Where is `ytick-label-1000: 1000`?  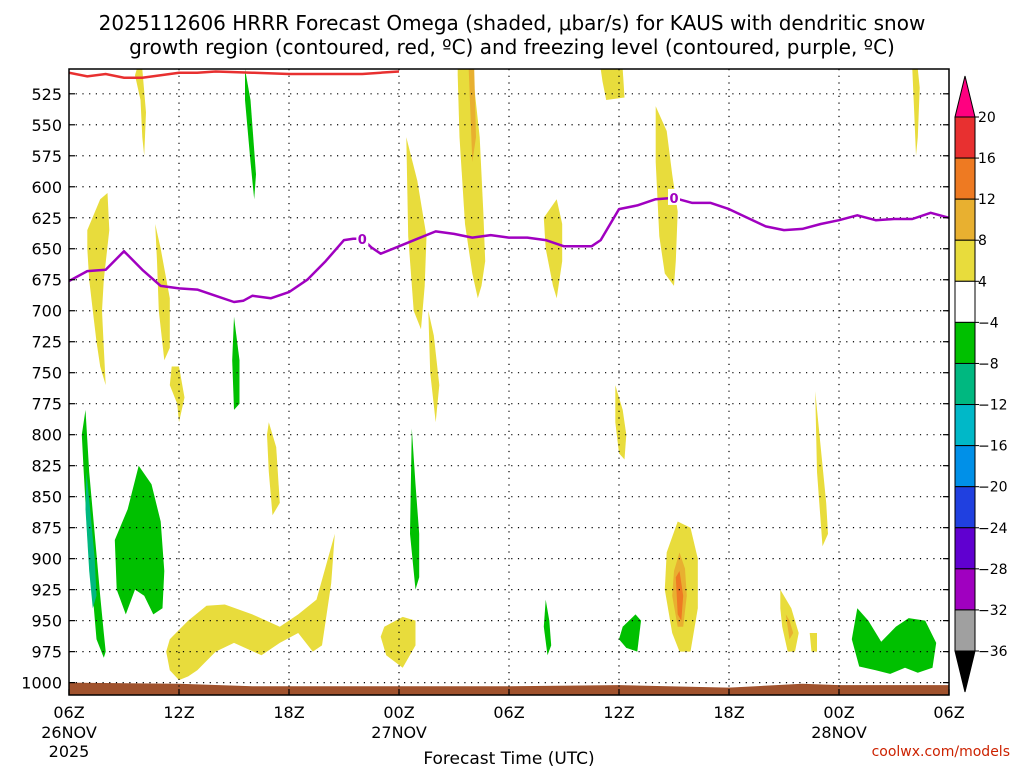
ytick-label-1000: 1000 is located at coordinates (41, 683).